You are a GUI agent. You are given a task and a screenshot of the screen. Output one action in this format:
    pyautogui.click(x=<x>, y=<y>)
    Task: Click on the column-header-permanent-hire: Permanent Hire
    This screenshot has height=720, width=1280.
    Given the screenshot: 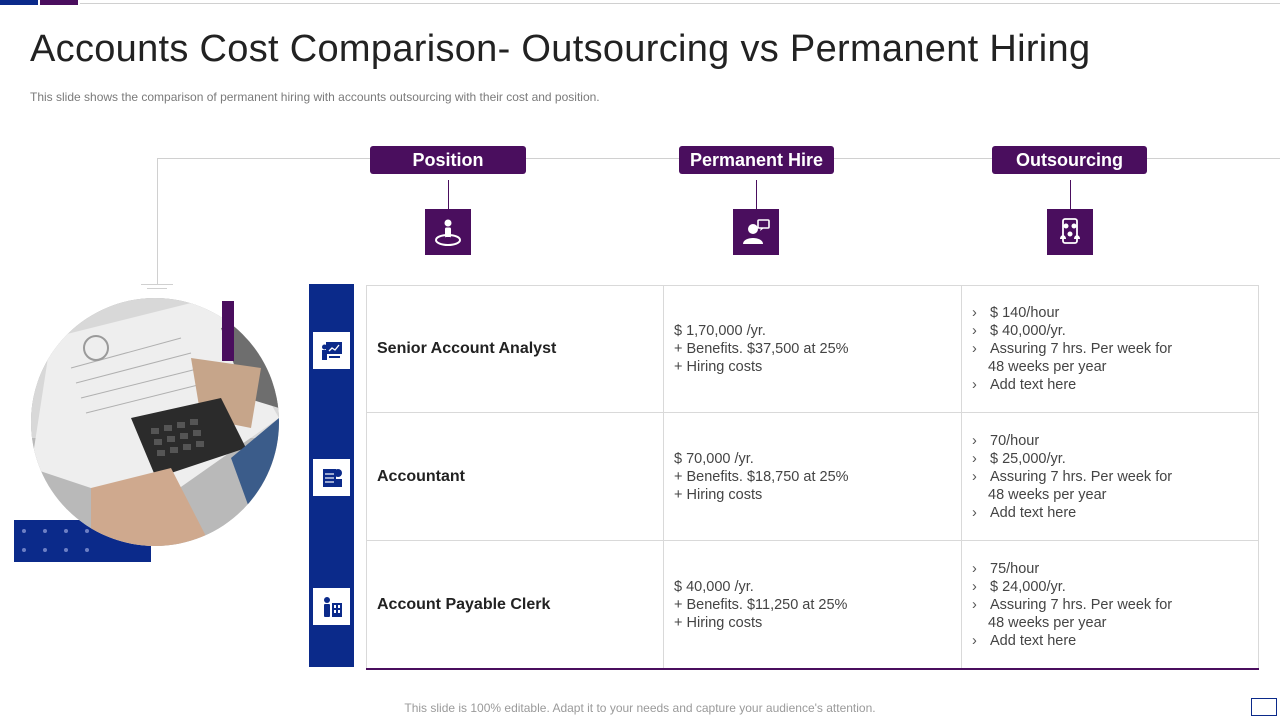 What is the action you would take?
    pyautogui.click(x=756, y=160)
    